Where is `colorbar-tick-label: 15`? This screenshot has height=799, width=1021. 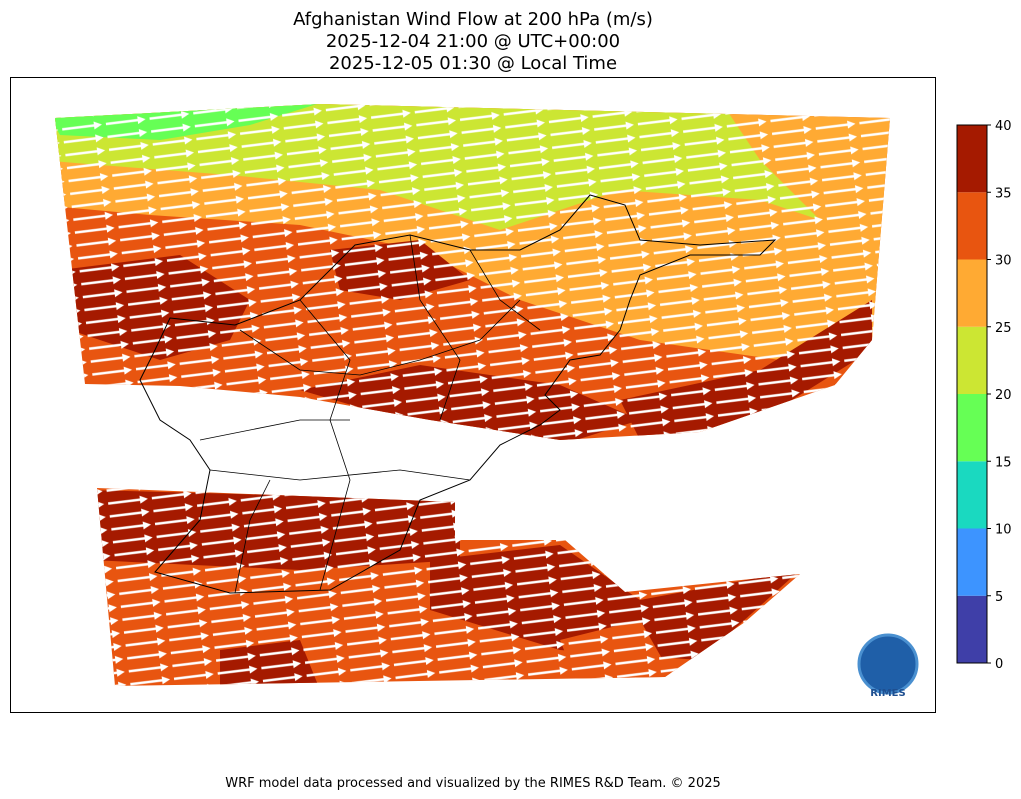
colorbar-tick-label: 15 is located at coordinates (1003, 462).